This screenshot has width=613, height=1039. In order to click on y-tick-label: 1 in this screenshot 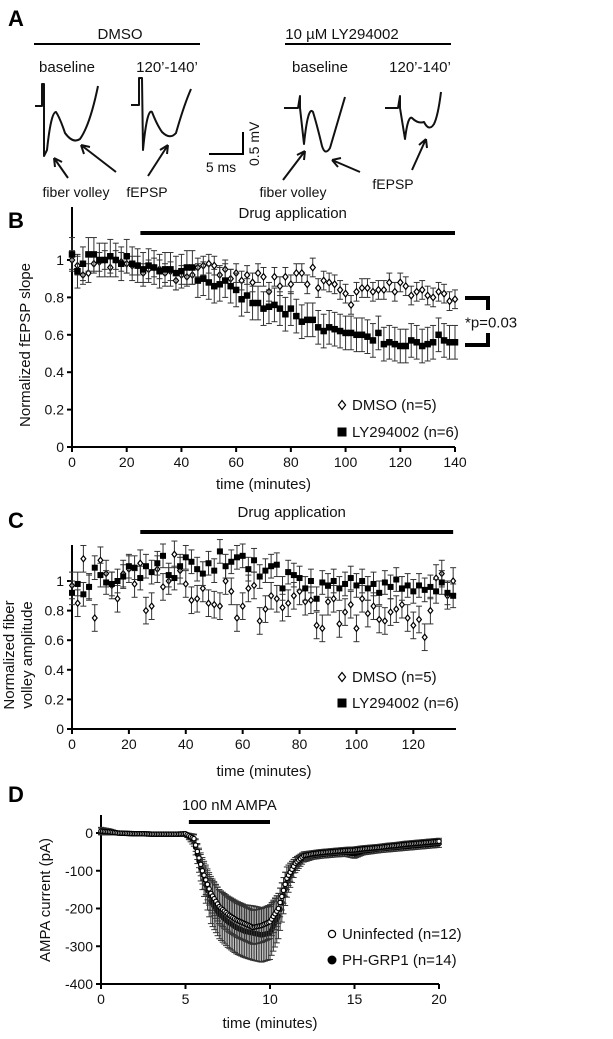, I will do `click(60, 581)`.